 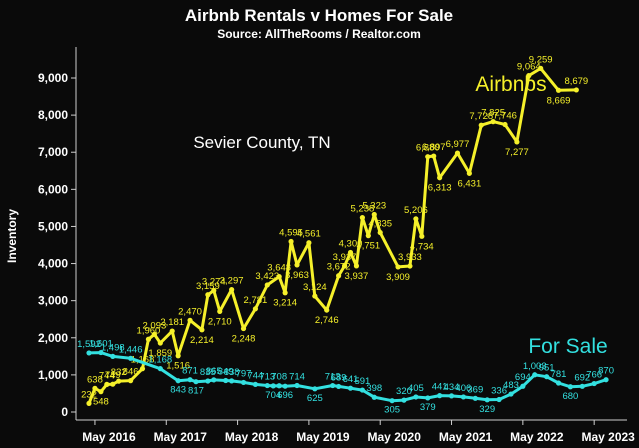 What do you see at coordinates (202, 340) in the screenshot?
I see `airbnbs-data-label: 2,214` at bounding box center [202, 340].